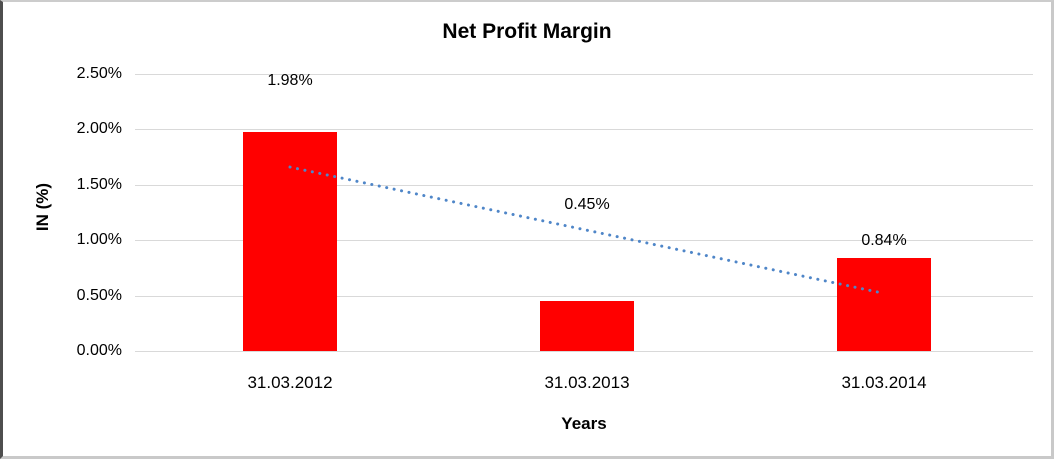 Image resolution: width=1054 pixels, height=459 pixels. What do you see at coordinates (290, 382) in the screenshot?
I see `x-tick-label: 31.03.2012` at bounding box center [290, 382].